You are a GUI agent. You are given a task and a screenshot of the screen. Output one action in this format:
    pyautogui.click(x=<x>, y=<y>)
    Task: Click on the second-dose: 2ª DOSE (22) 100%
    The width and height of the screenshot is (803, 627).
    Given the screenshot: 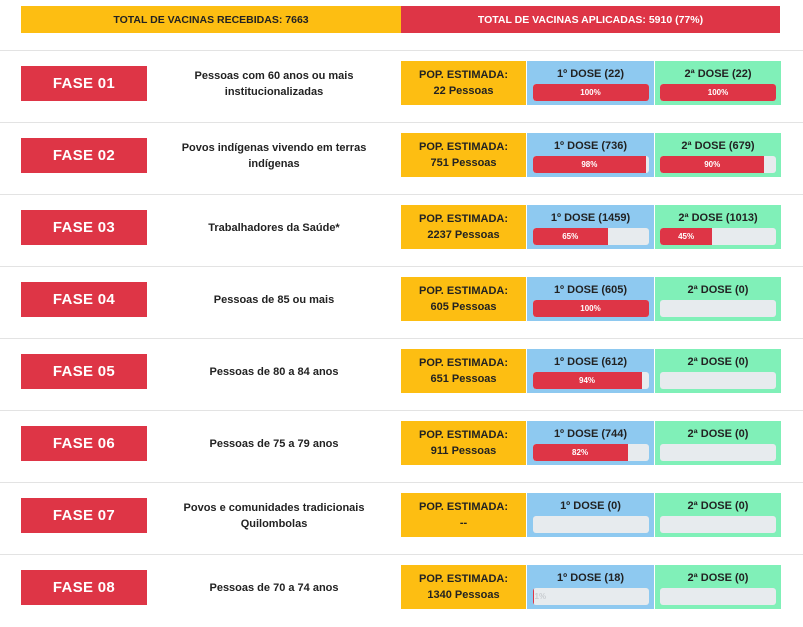 What is the action you would take?
    pyautogui.click(x=718, y=83)
    